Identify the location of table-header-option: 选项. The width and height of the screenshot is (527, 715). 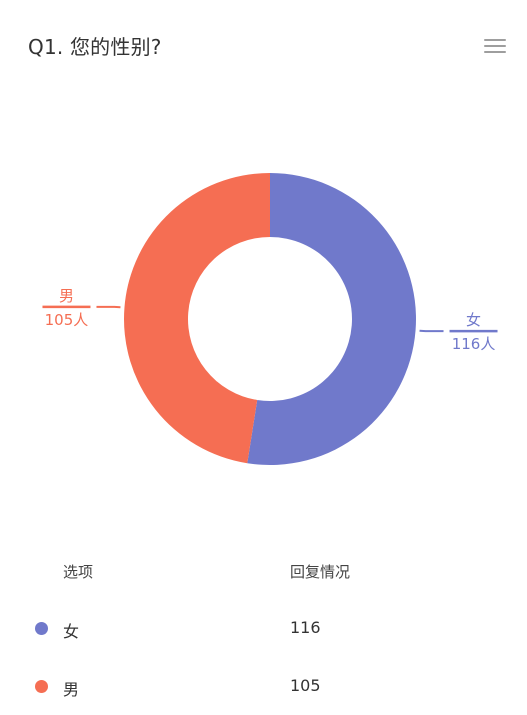
(78, 572).